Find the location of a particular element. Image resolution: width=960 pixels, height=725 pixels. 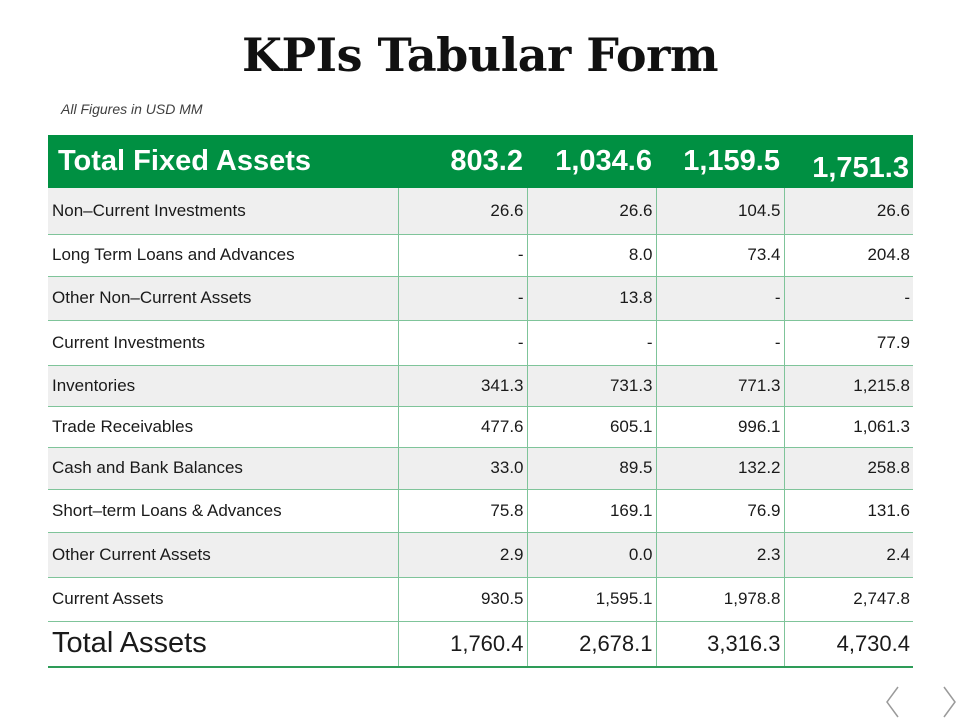

row-value: 1,978.8 is located at coordinates (719, 599).